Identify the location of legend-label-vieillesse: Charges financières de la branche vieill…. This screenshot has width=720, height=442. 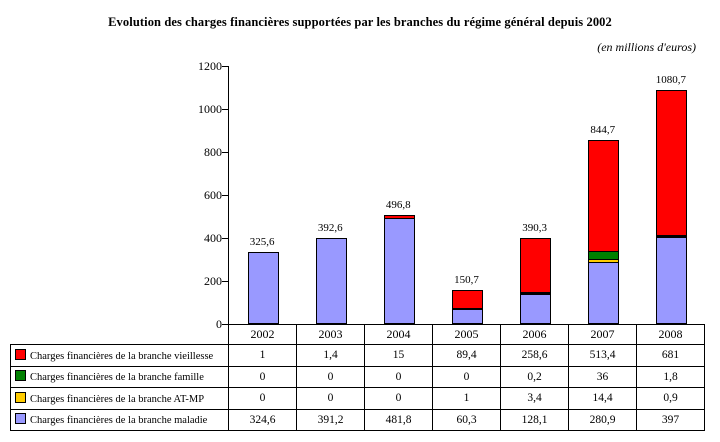
(122, 356).